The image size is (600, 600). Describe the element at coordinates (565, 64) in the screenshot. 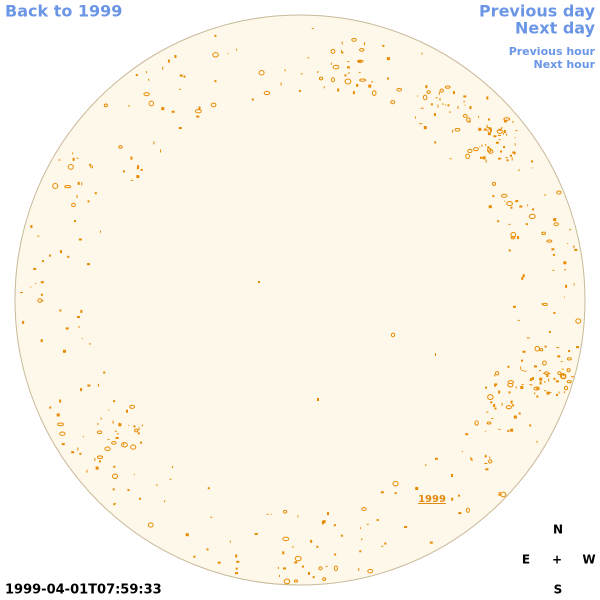

I see `next-hour-link: Next hour` at that location.